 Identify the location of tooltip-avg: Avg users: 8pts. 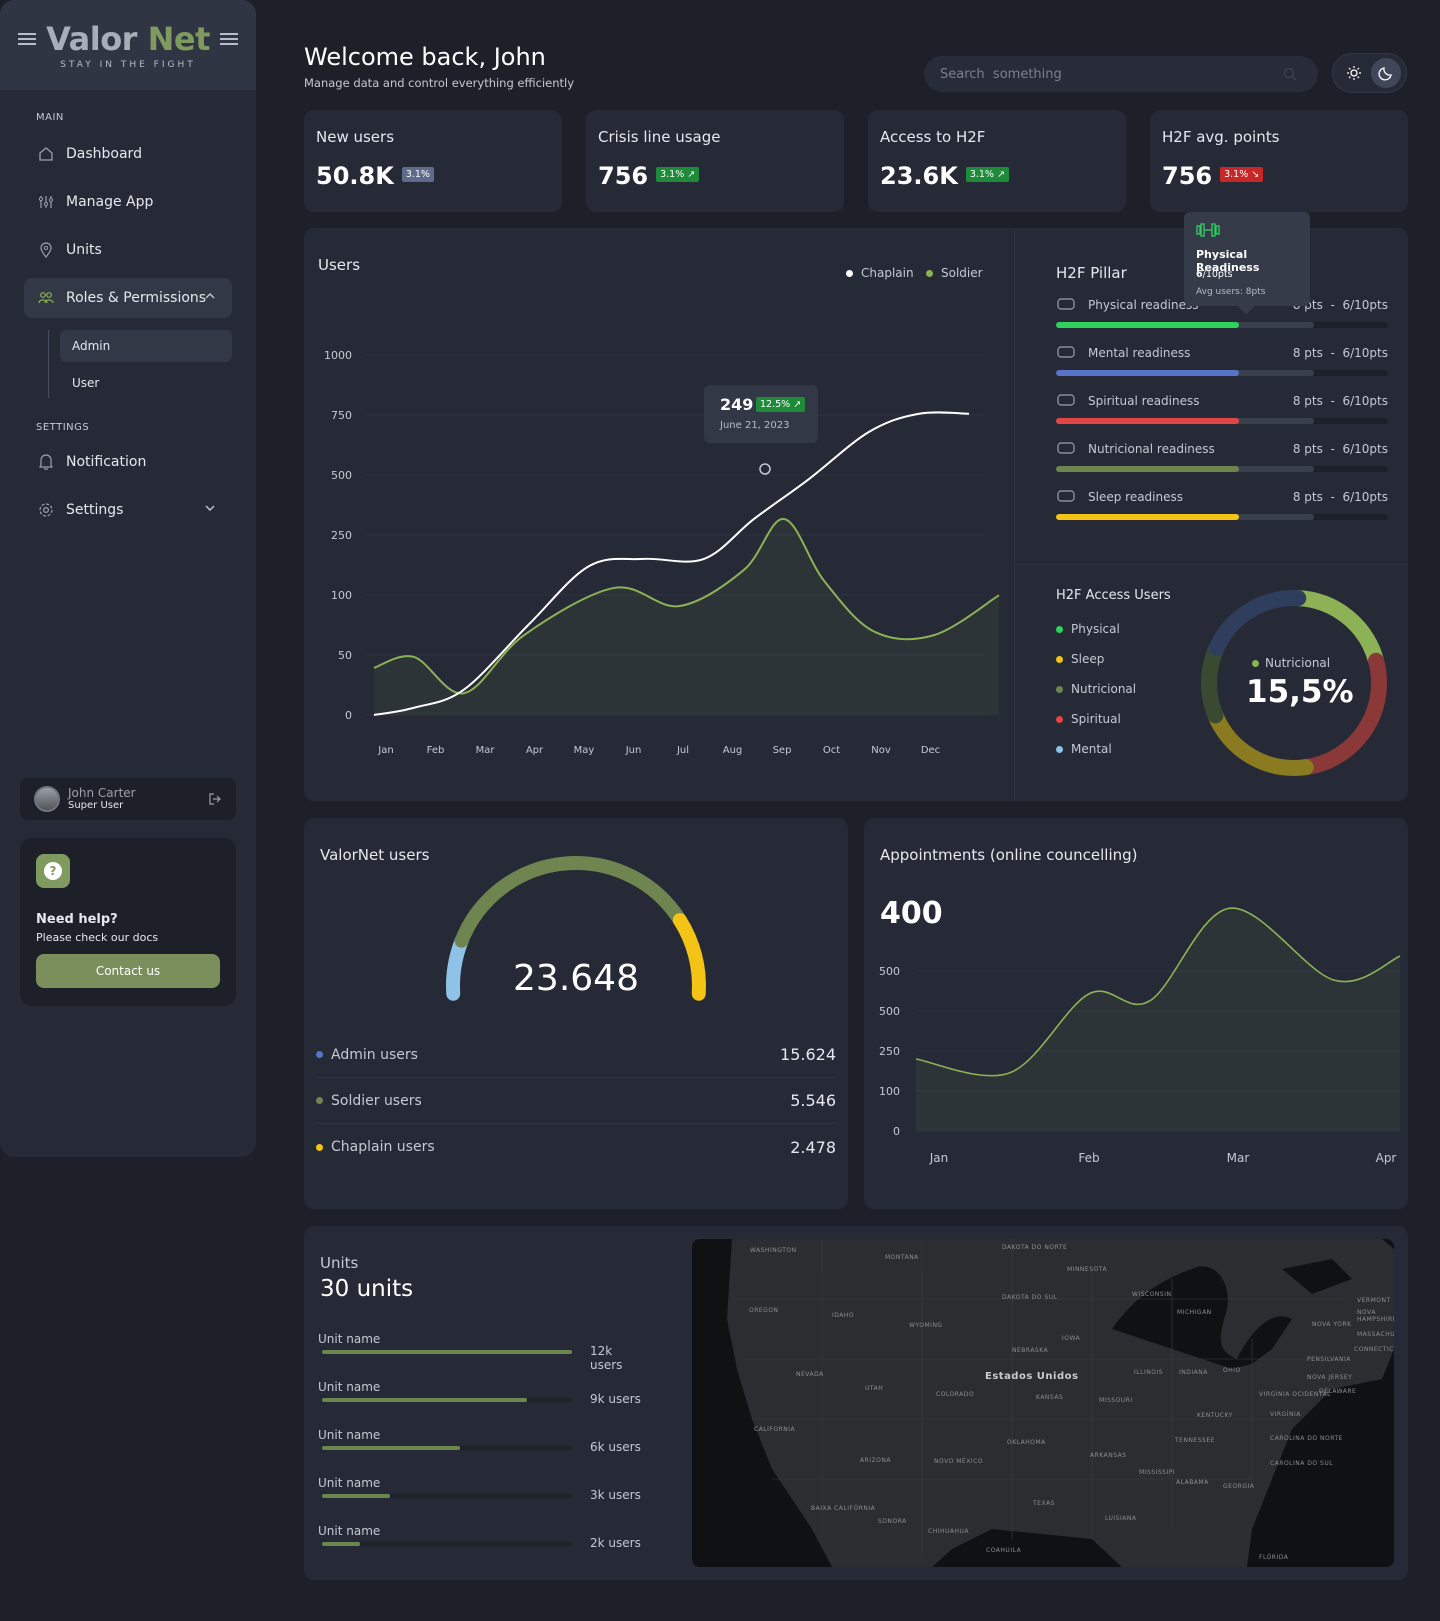
(1231, 292).